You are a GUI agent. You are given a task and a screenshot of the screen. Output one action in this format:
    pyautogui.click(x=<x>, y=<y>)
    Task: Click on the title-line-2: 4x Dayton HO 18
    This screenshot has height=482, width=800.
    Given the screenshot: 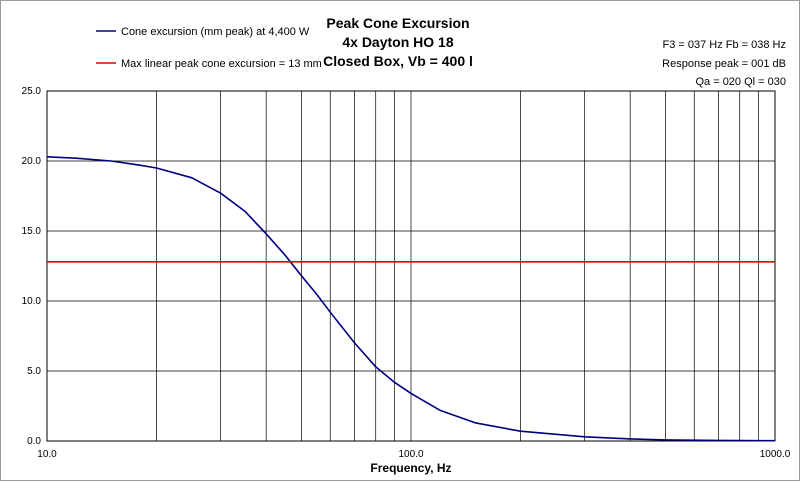 What is the action you would take?
    pyautogui.click(x=397, y=42)
    